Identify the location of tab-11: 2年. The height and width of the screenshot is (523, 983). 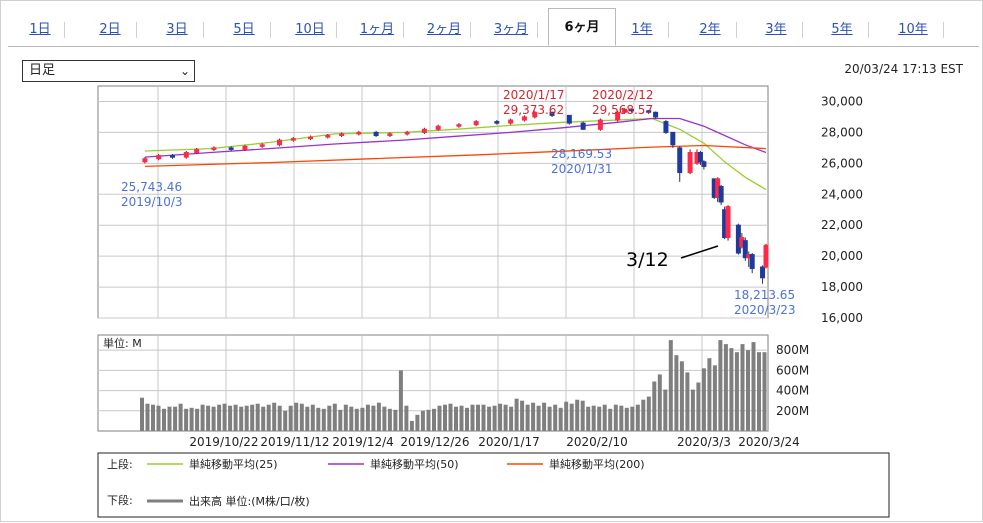
(710, 30).